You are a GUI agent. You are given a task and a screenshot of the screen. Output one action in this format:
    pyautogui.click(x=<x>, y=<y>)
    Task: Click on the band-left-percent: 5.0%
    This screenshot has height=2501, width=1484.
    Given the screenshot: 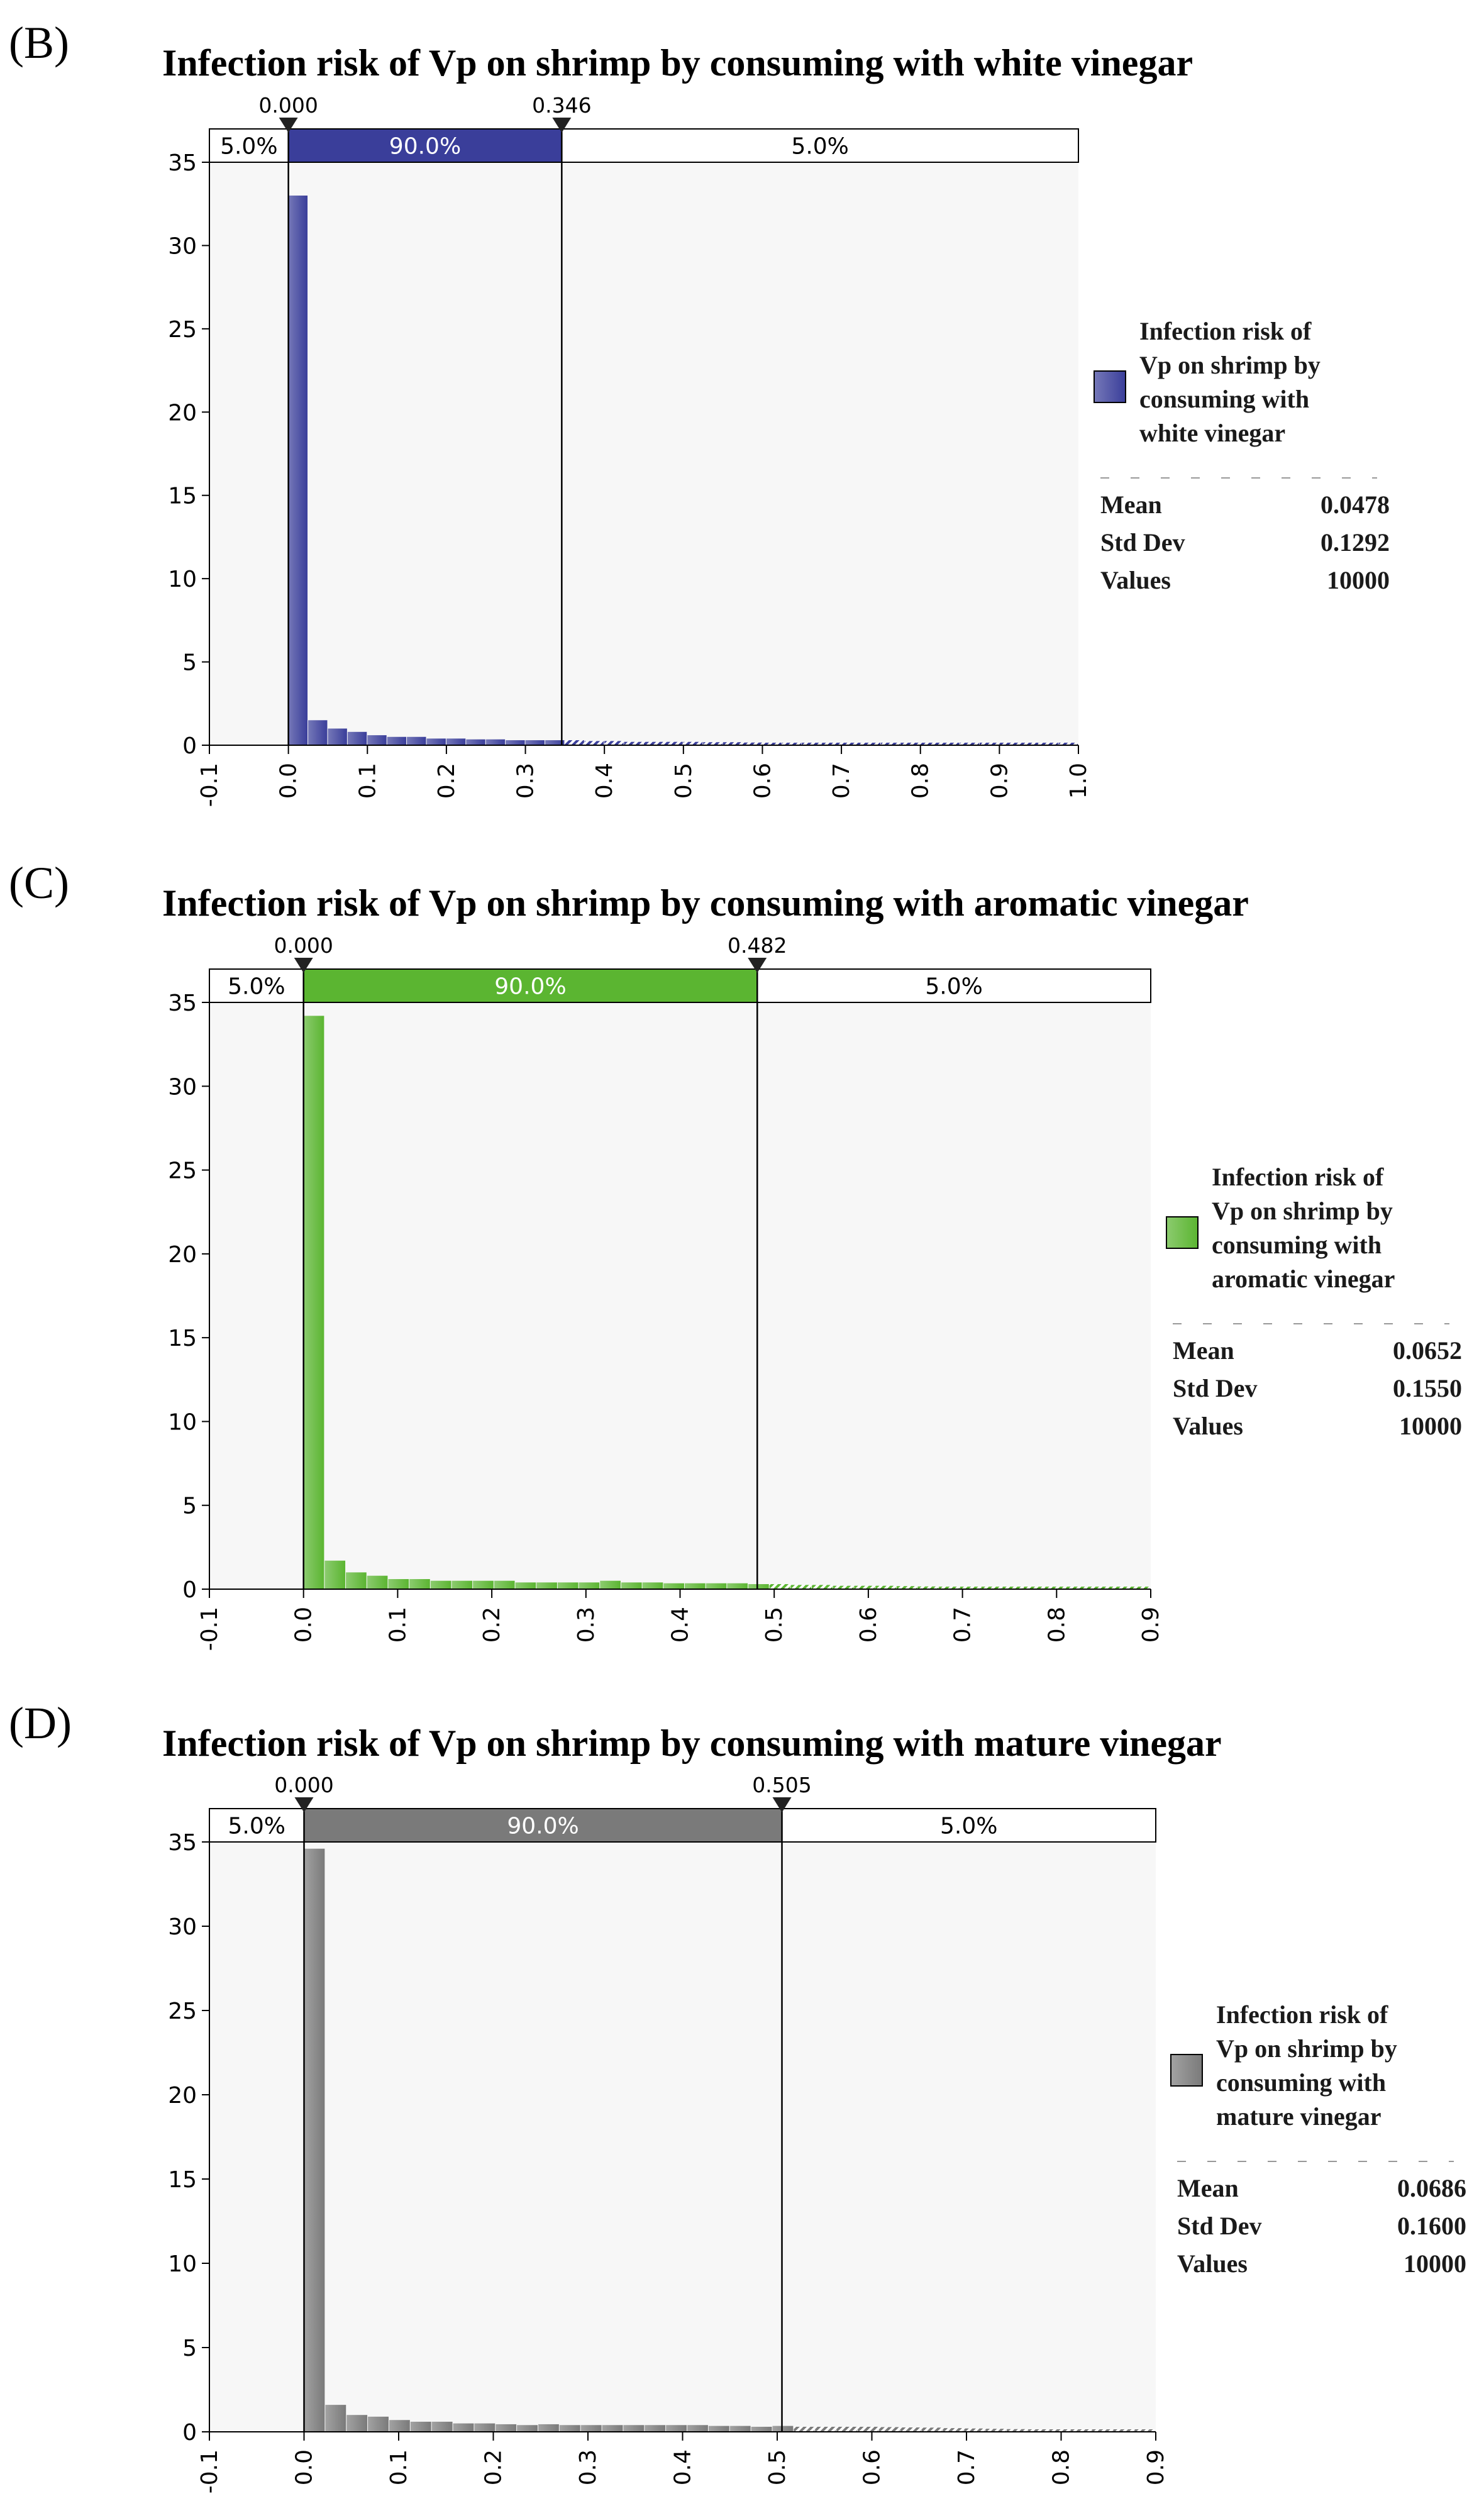 What is the action you would take?
    pyautogui.click(x=256, y=1826)
    